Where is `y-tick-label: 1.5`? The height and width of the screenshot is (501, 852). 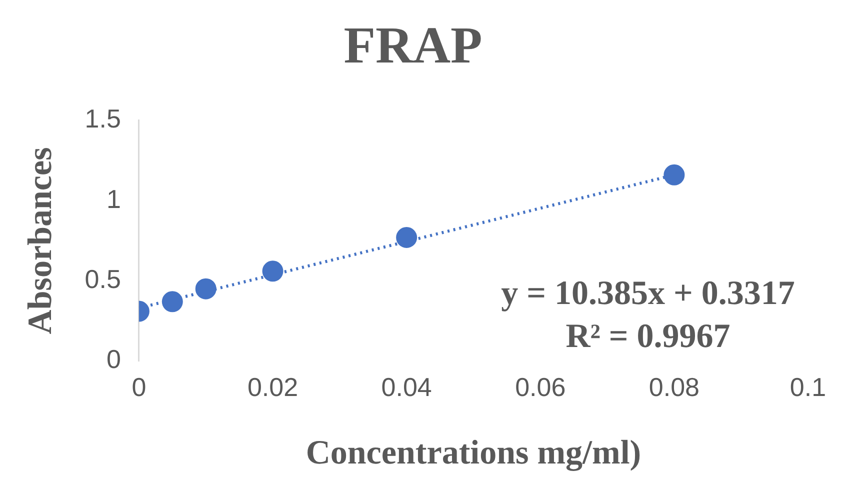 y-tick-label: 1.5 is located at coordinates (102, 119).